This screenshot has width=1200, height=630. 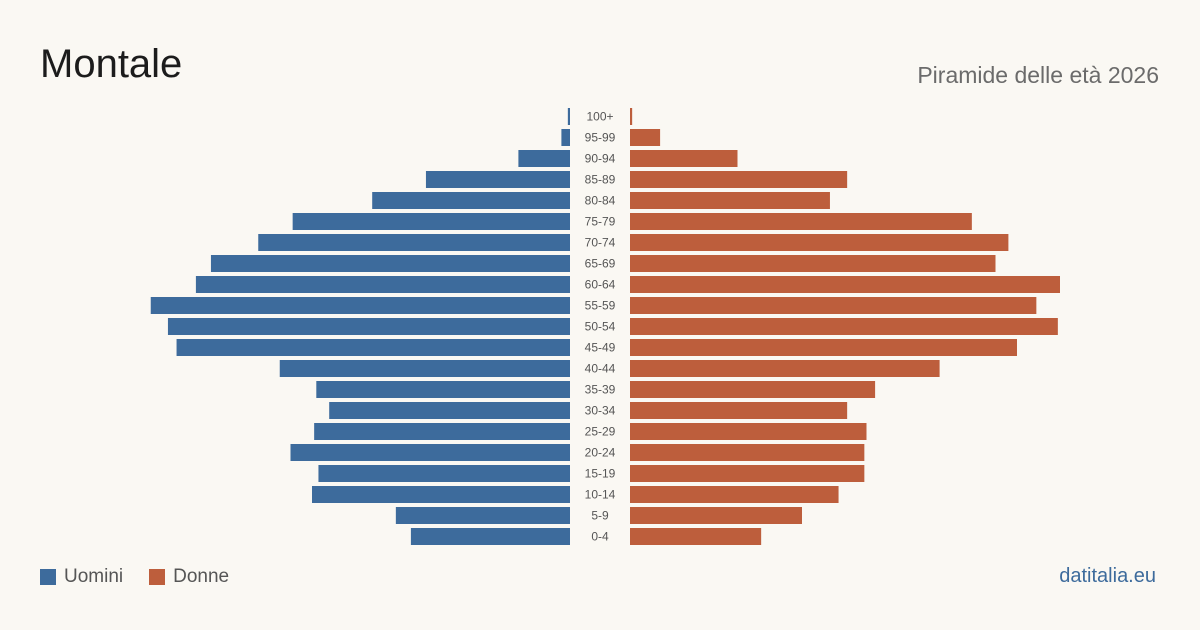 What do you see at coordinates (600, 516) in the screenshot?
I see `age-label-5-9: 5-9` at bounding box center [600, 516].